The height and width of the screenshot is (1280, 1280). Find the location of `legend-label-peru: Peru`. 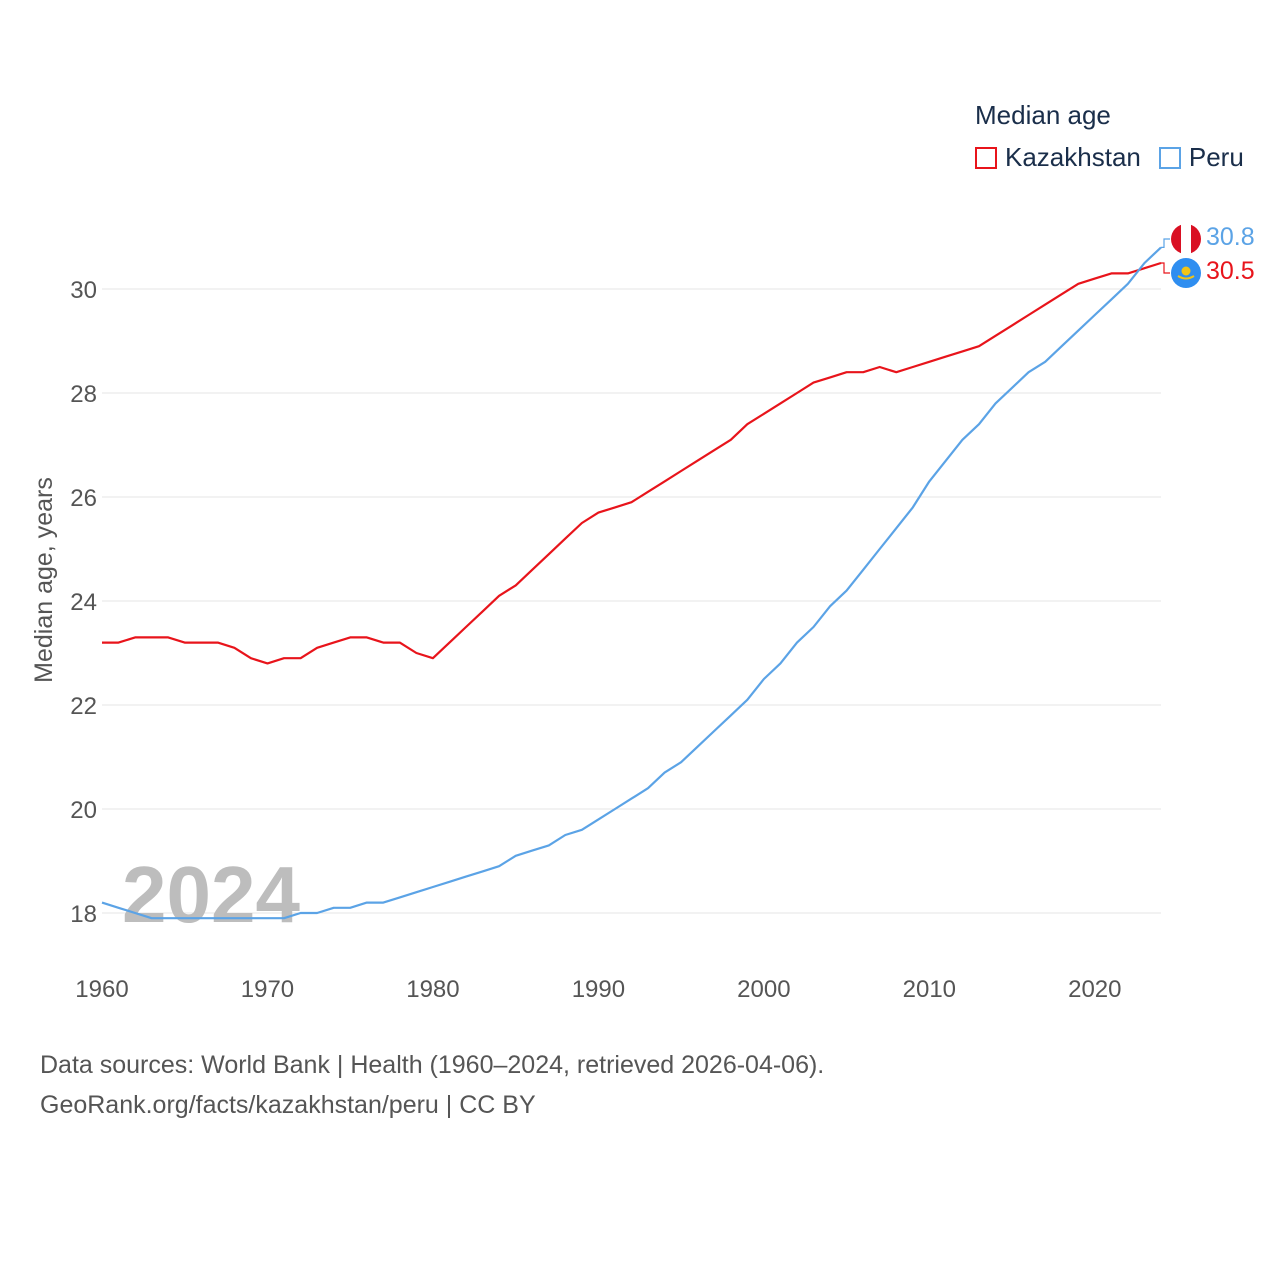

legend-label-peru: Peru is located at coordinates (1216, 157).